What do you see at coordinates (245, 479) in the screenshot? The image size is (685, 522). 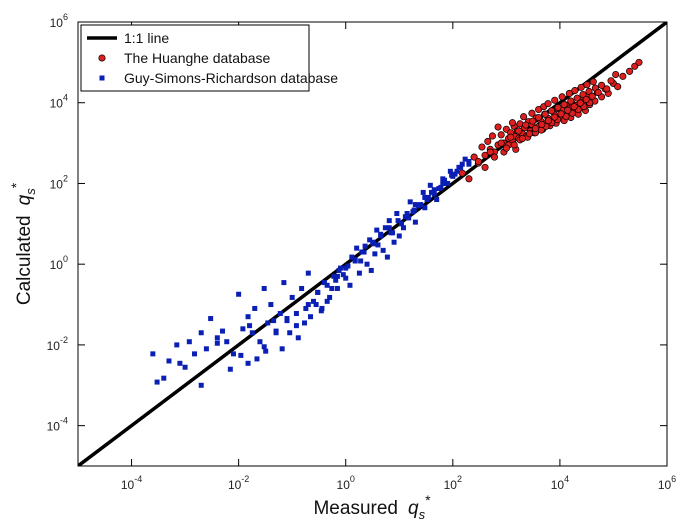 I see `x-tick-label-exp: -2` at bounding box center [245, 479].